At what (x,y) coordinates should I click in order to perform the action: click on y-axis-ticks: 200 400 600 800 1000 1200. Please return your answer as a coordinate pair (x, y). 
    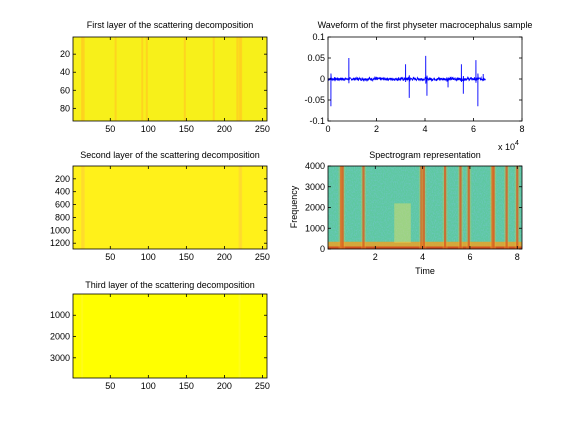
    Looking at the image, I should click on (158, 211).